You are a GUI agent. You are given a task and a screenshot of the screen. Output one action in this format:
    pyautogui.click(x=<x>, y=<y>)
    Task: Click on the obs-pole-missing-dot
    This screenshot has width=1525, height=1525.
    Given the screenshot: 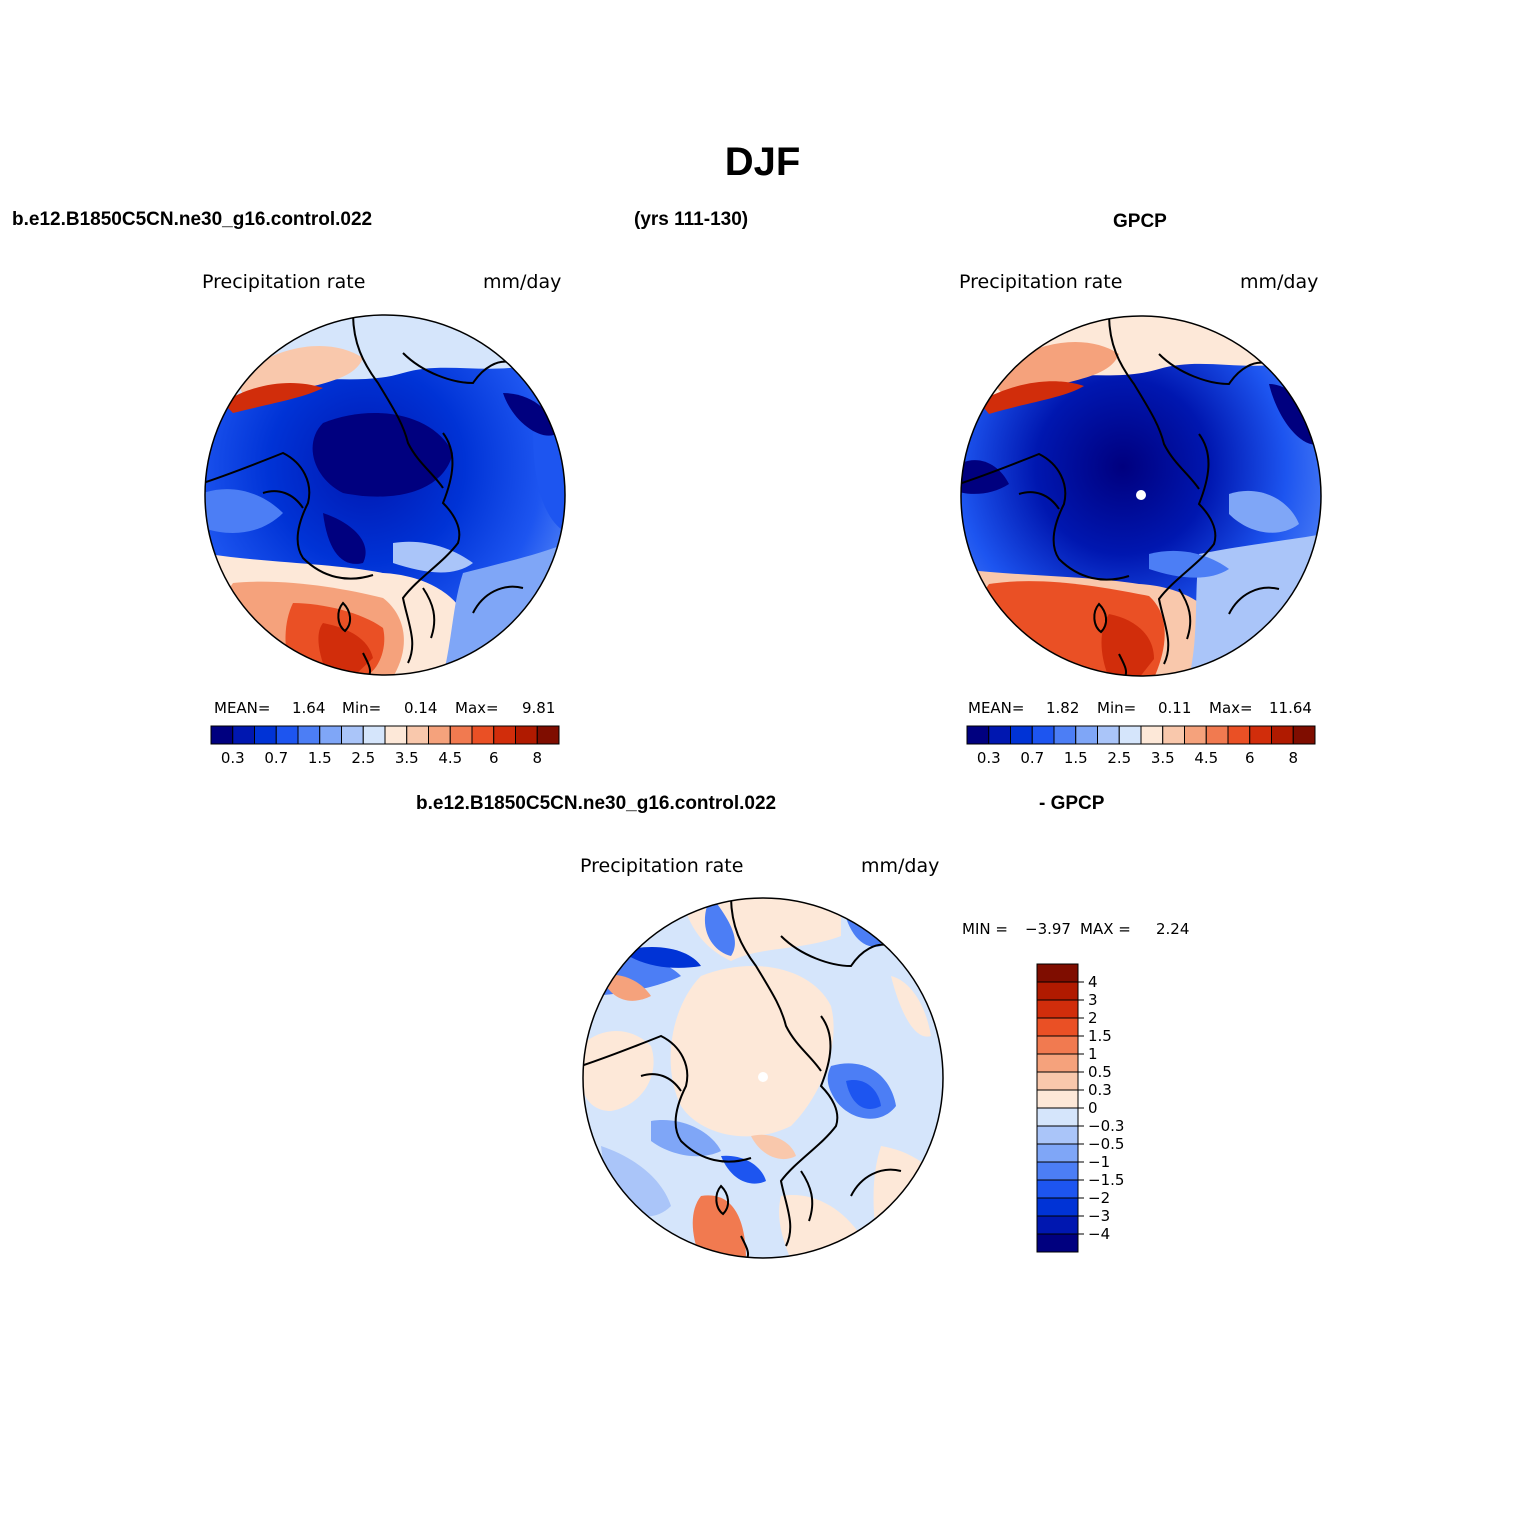 What is the action you would take?
    pyautogui.click(x=1141, y=495)
    